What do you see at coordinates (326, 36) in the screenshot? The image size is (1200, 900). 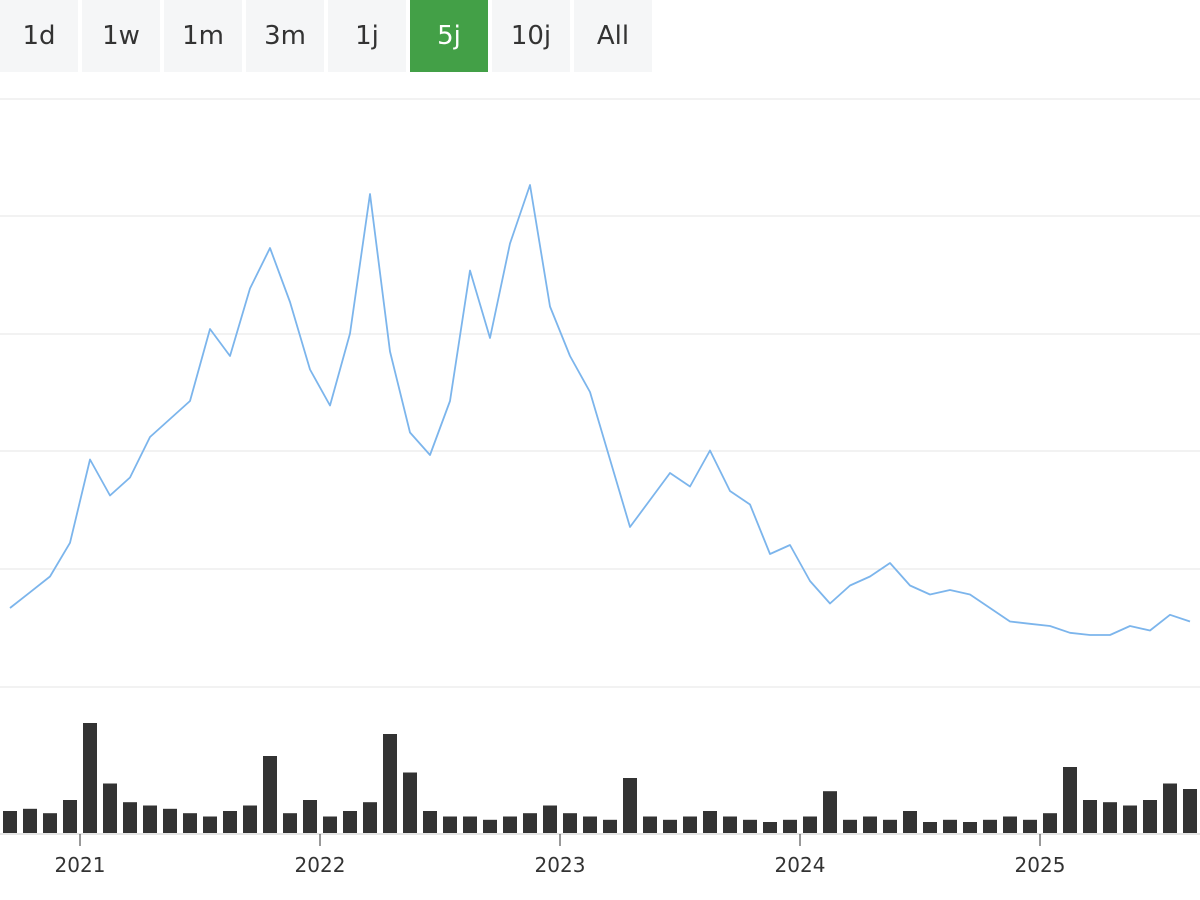 I see `range-selector: 1d 1w 1m 3m 1j 5j 10j All` at bounding box center [326, 36].